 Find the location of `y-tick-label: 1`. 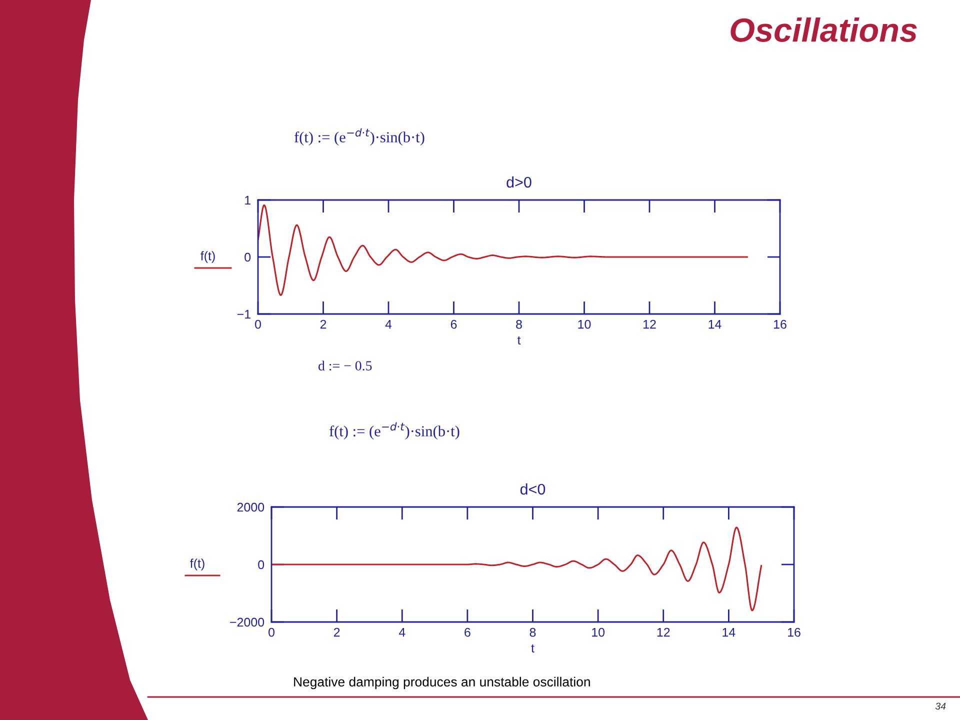

y-tick-label: 1 is located at coordinates (247, 200).